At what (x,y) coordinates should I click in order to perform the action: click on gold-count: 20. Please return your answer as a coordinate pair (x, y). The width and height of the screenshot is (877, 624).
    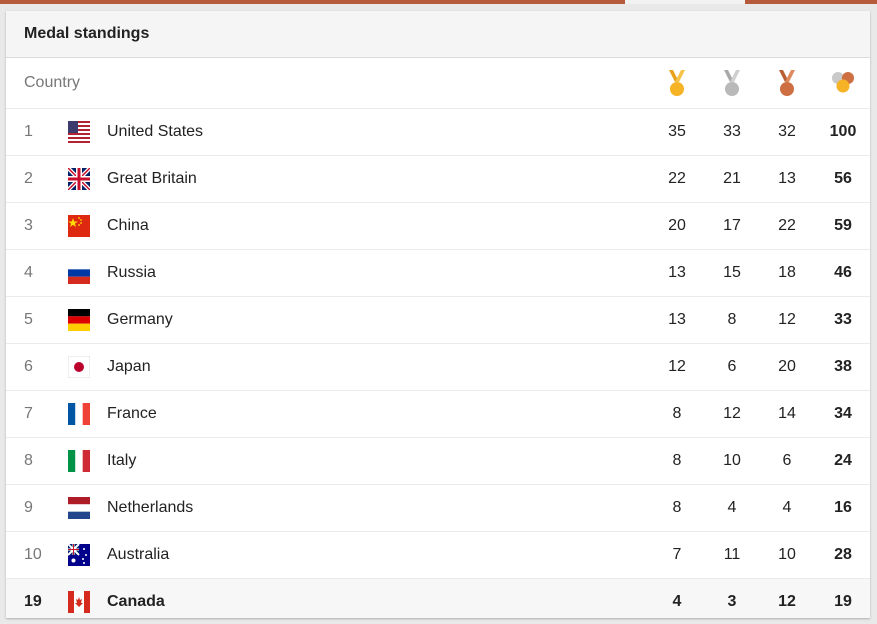
    Looking at the image, I should click on (677, 225).